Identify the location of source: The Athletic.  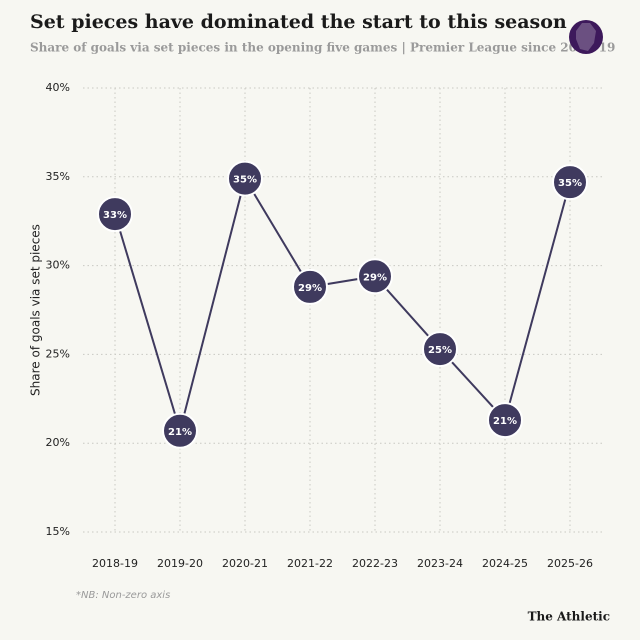
(569, 617).